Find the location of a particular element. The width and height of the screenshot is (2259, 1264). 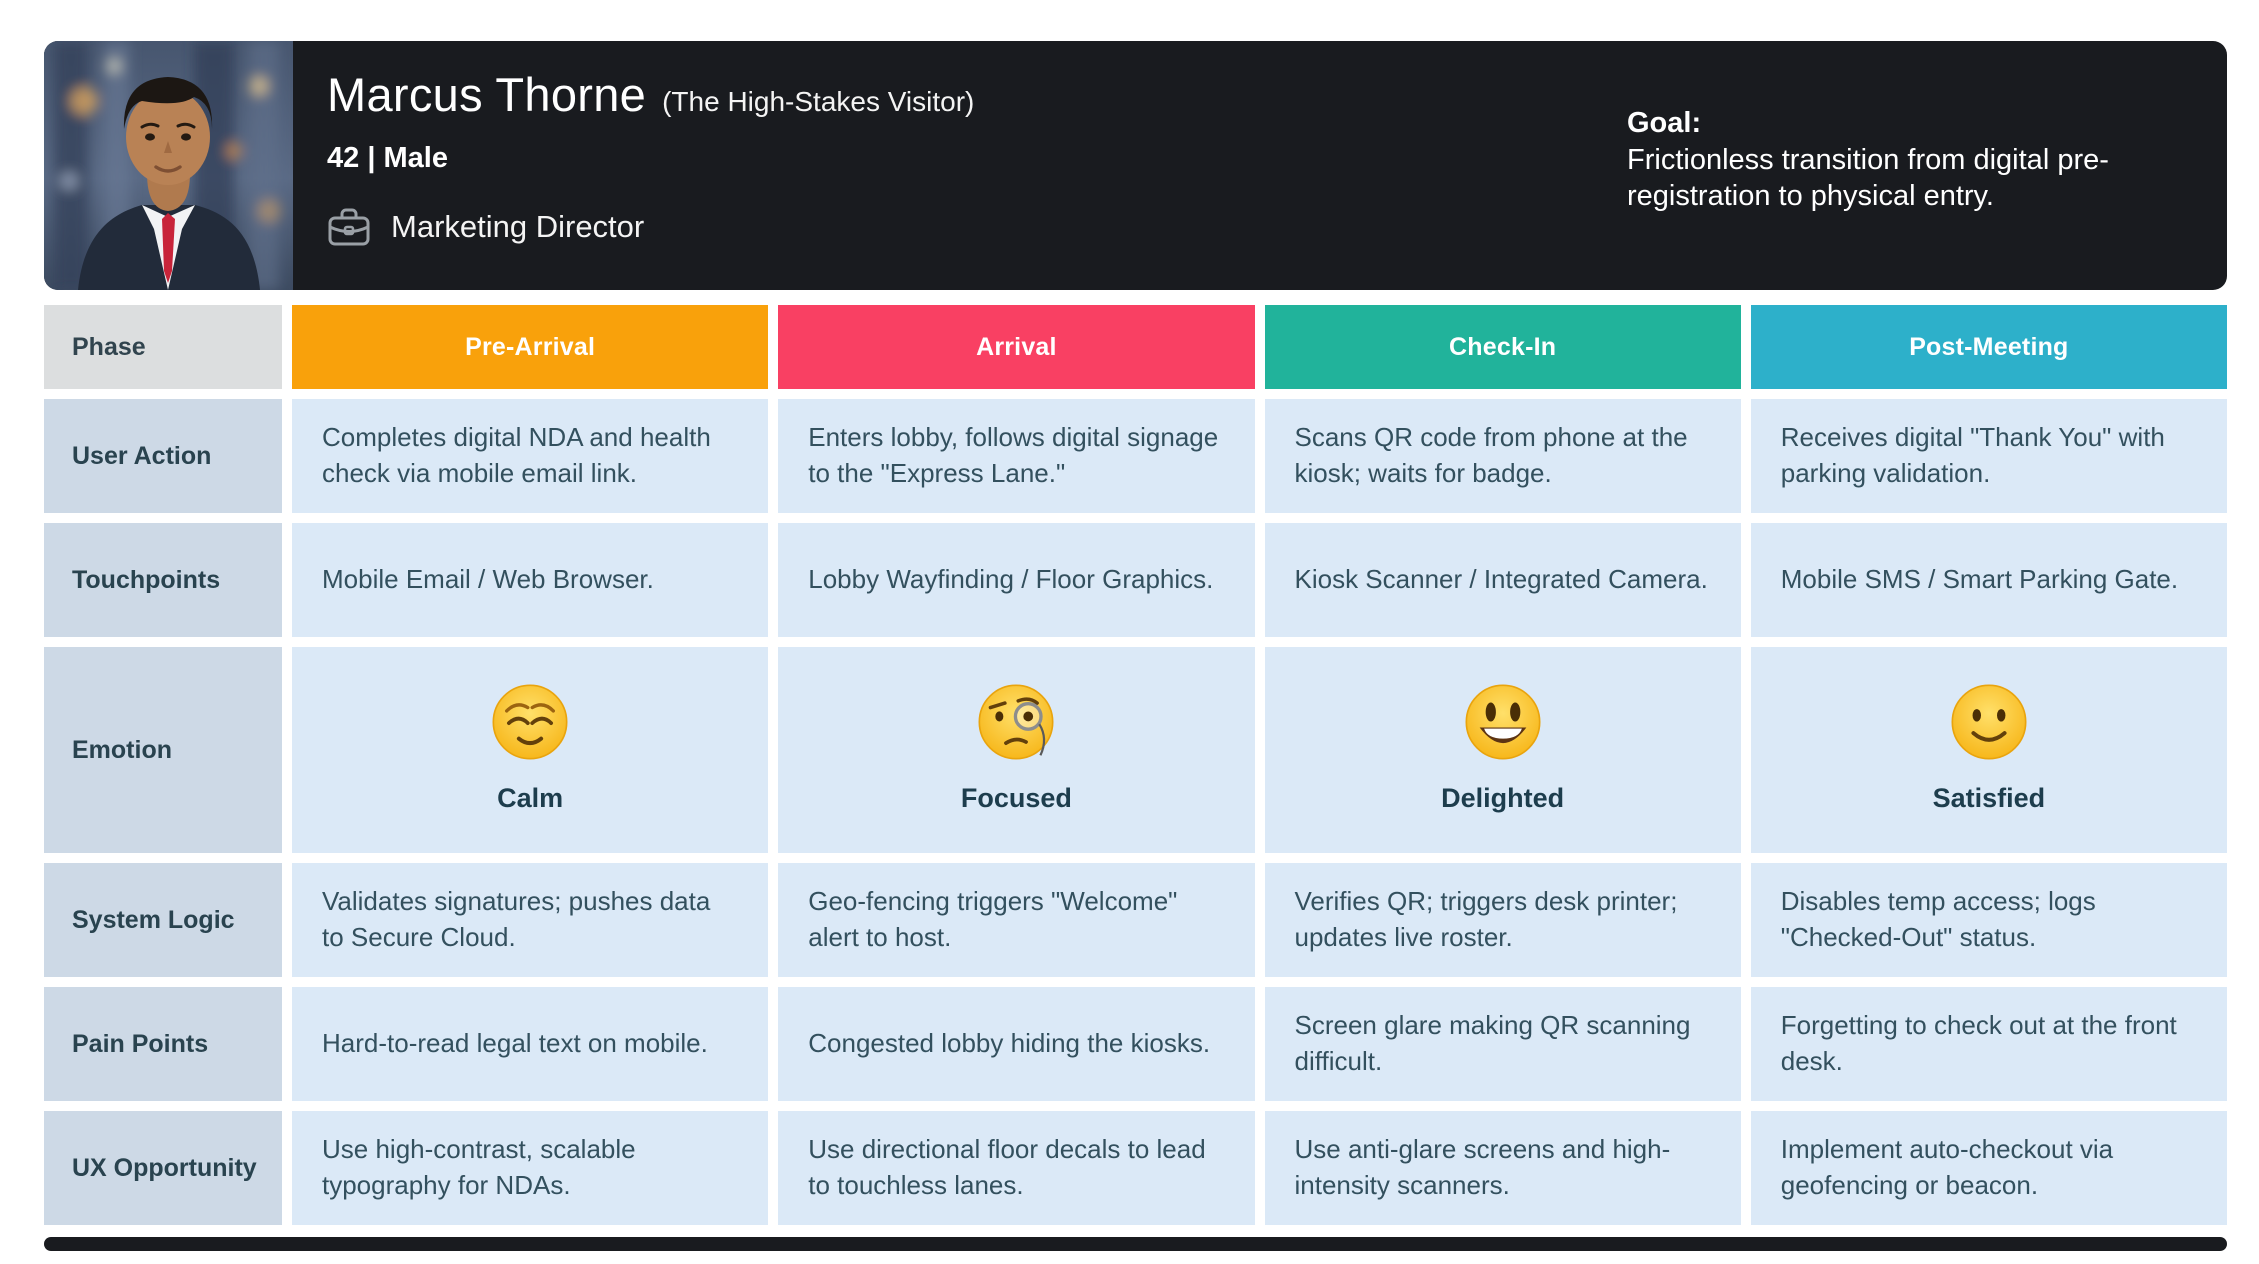

touchpoints-cell-arrival: Lobby Wayfinding / Floor Graphics. is located at coordinates (1016, 580).